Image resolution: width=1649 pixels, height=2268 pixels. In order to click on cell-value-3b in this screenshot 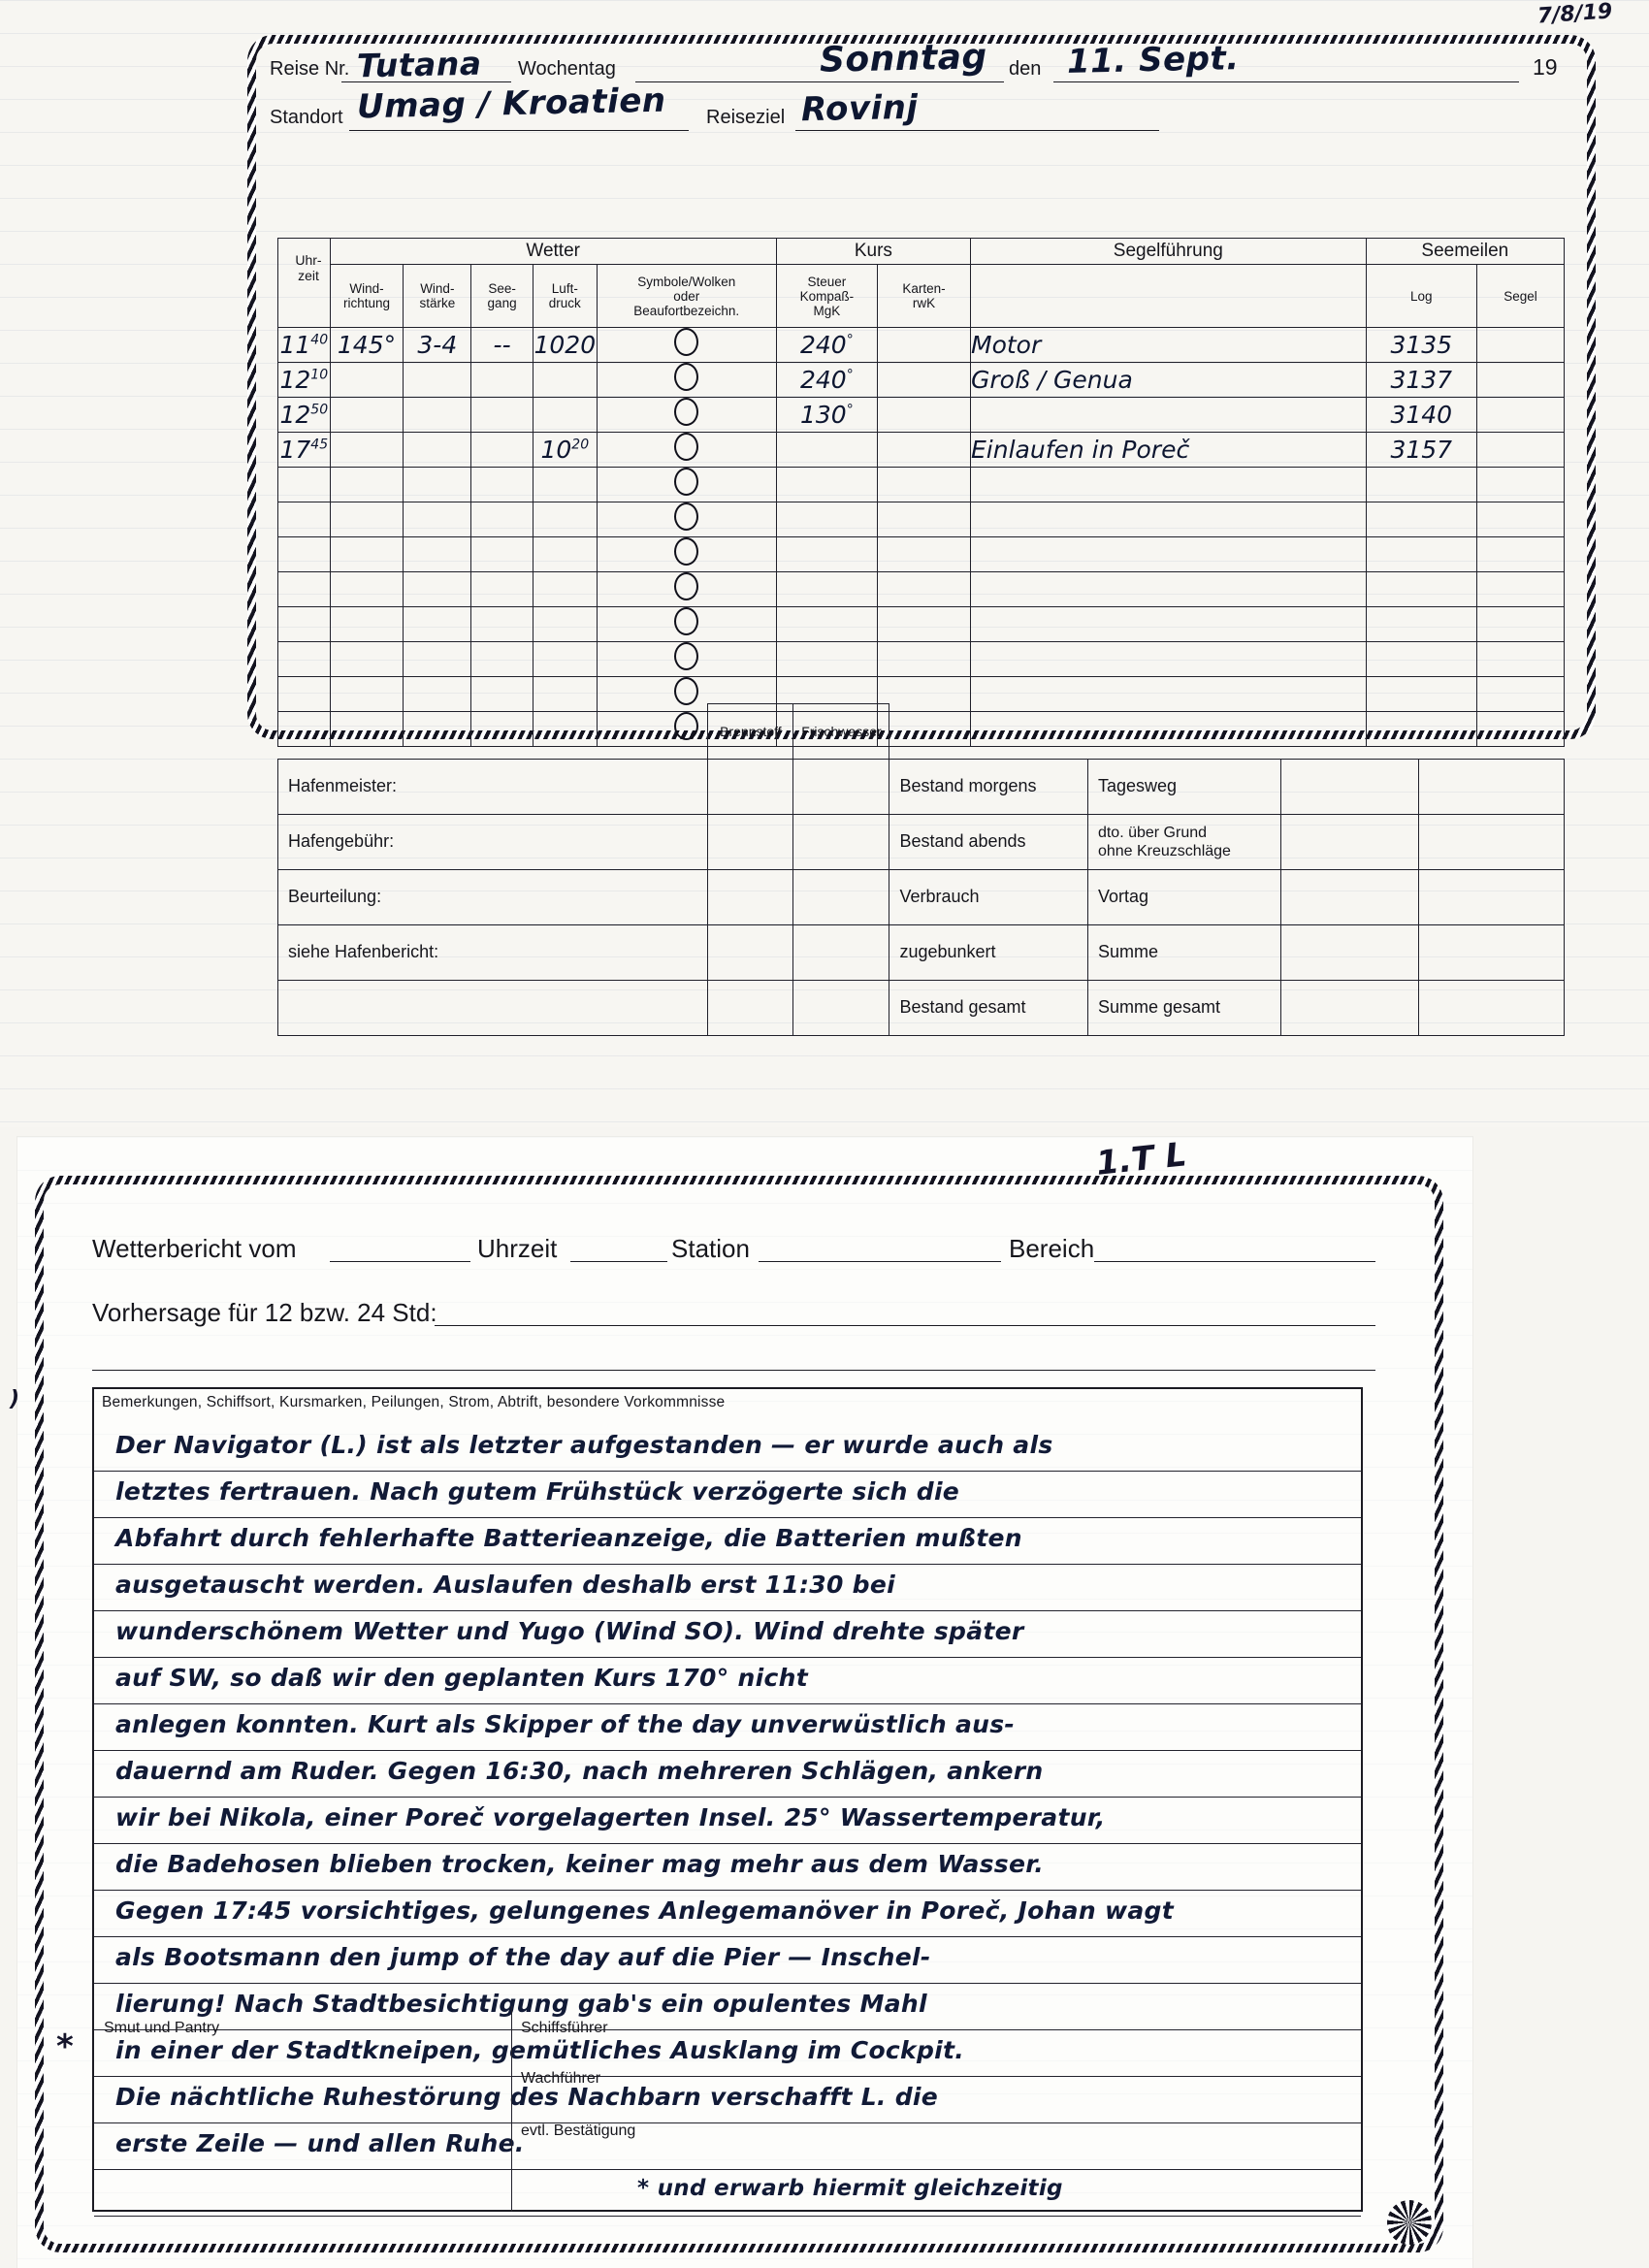, I will do `click(1491, 896)`.